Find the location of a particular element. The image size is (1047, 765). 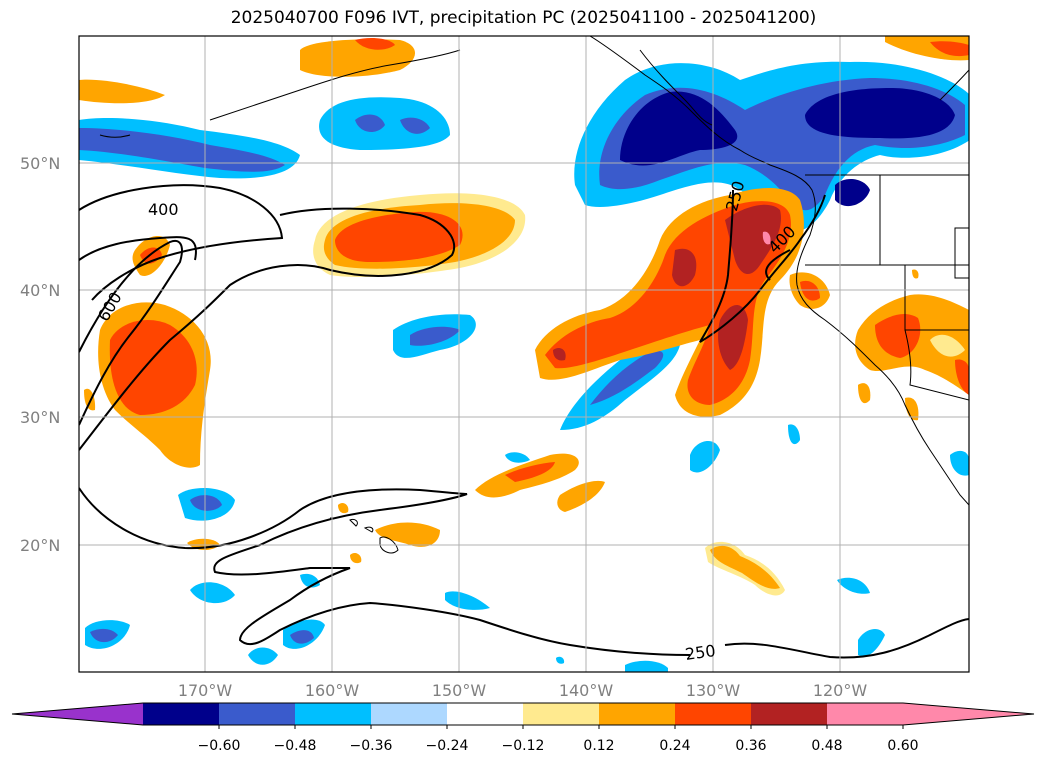

colorbar-outline is located at coordinates (523, 714).